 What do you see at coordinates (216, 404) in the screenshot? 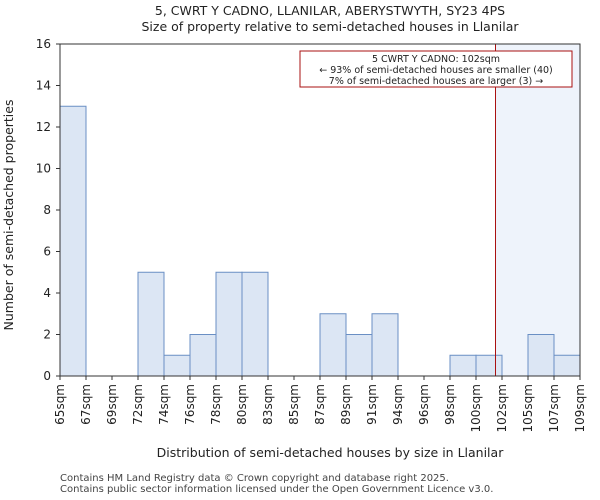
I see `x-tick-label-78sqm: 78sqm` at bounding box center [216, 404].